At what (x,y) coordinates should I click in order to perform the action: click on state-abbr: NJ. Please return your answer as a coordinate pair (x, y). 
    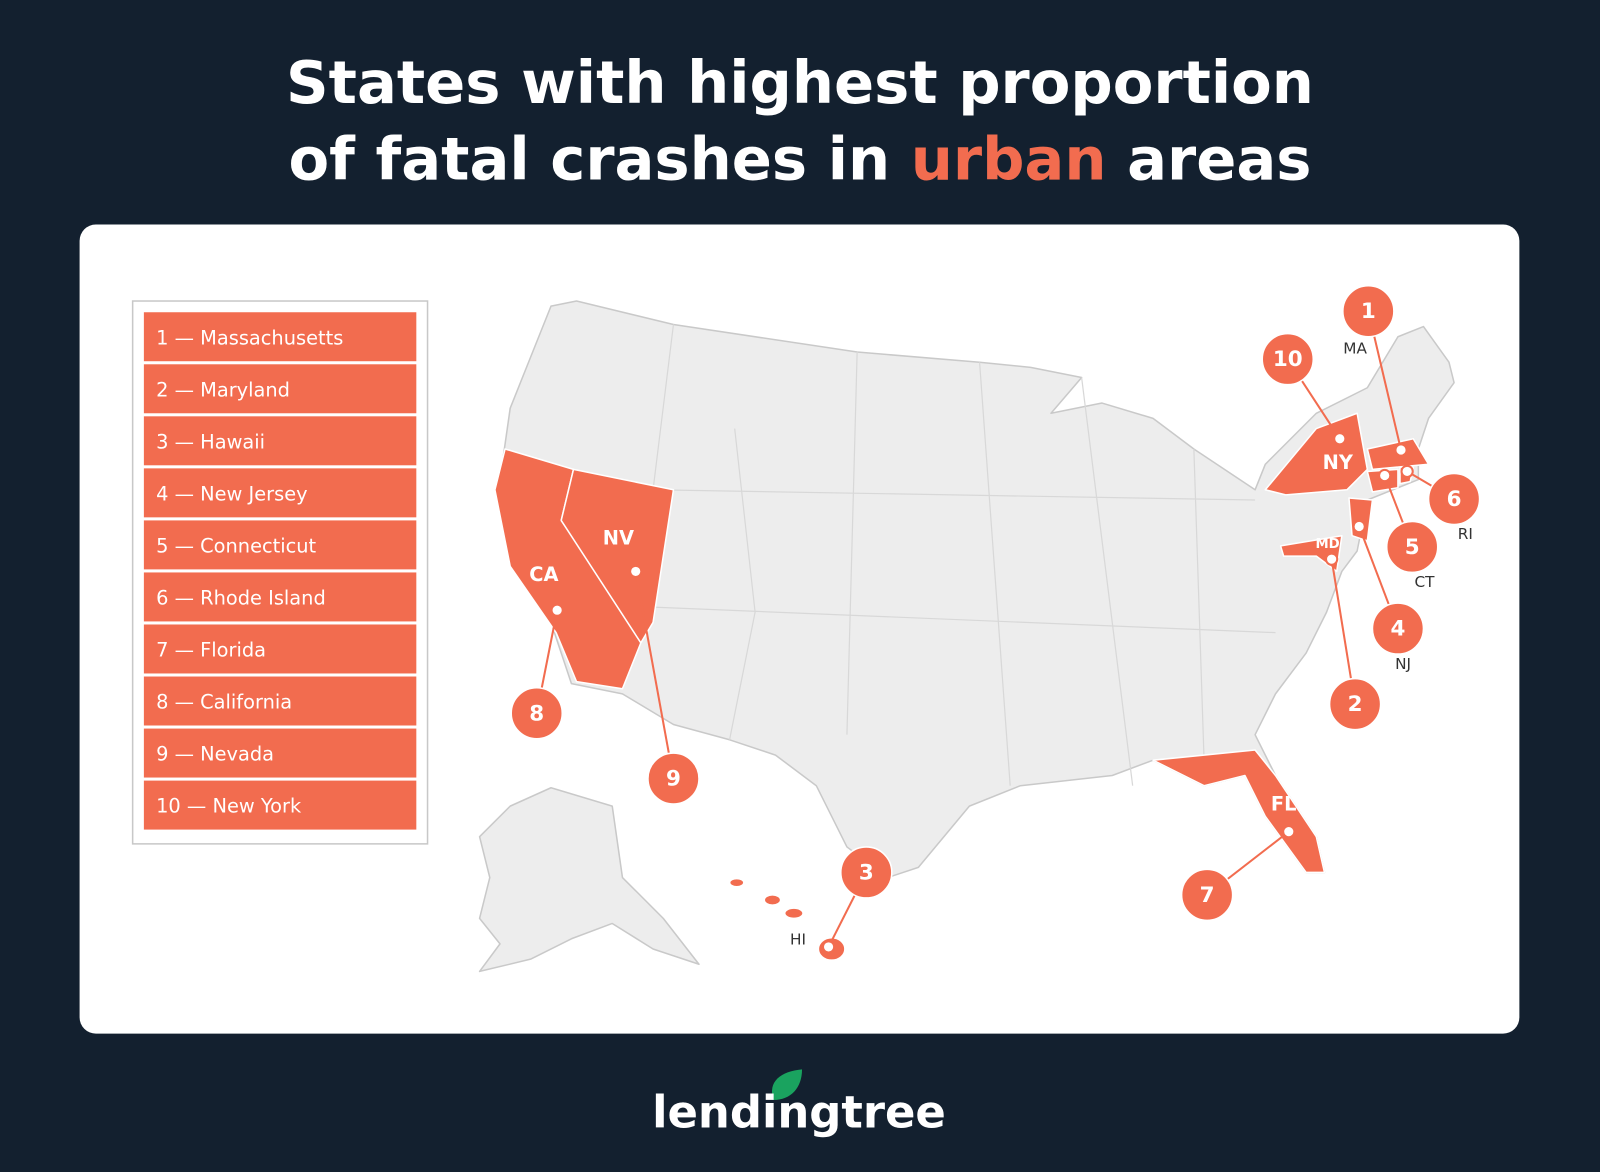
    Looking at the image, I should click on (1403, 664).